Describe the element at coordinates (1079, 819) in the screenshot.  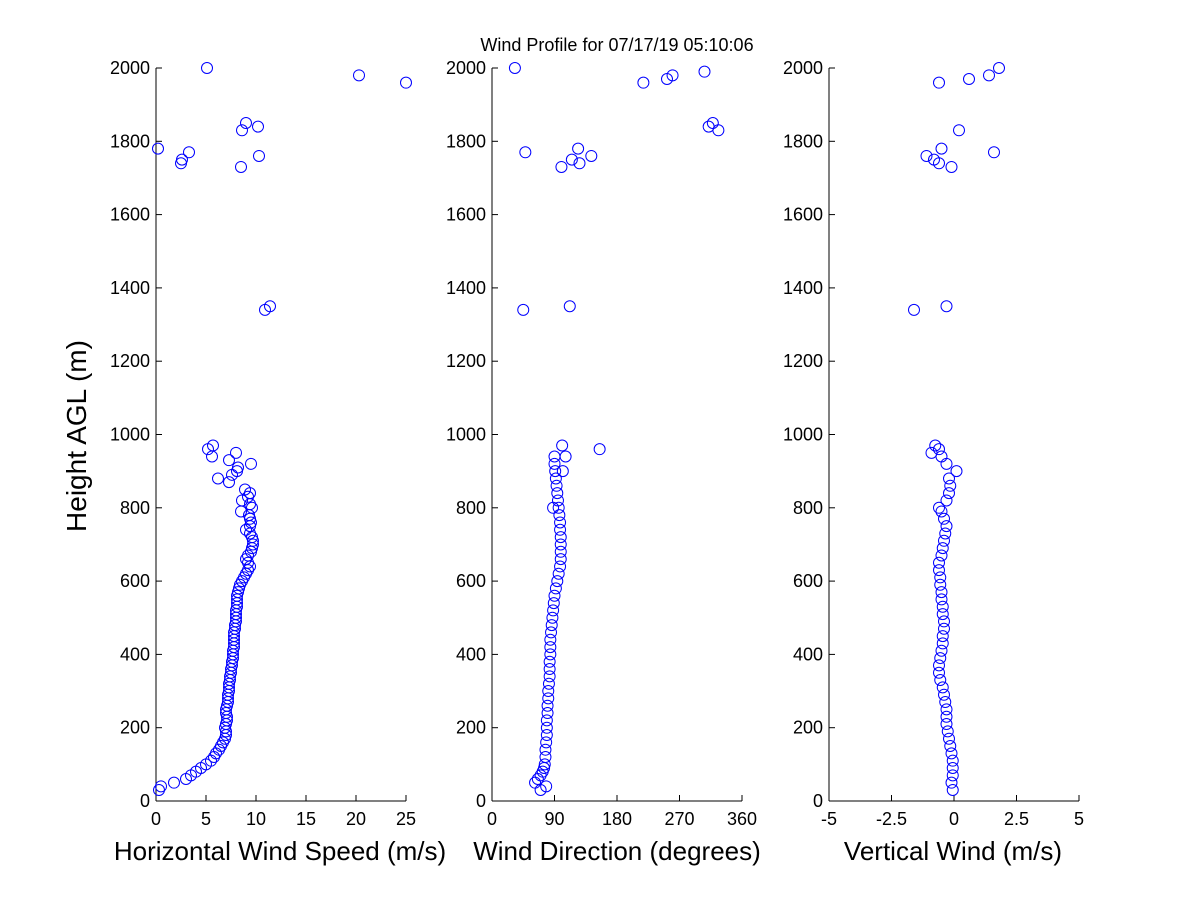
I see `x-tick-label: 5` at that location.